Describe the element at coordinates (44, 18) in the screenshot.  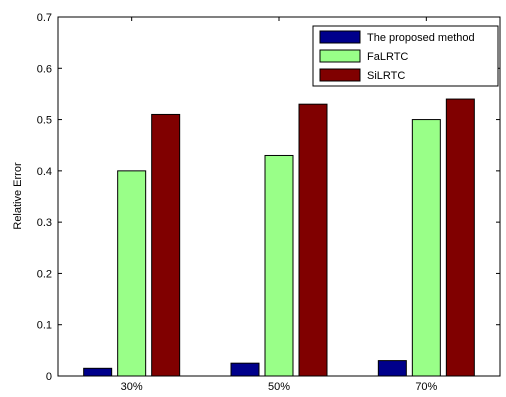
I see `y-tick-label: 0.7` at that location.